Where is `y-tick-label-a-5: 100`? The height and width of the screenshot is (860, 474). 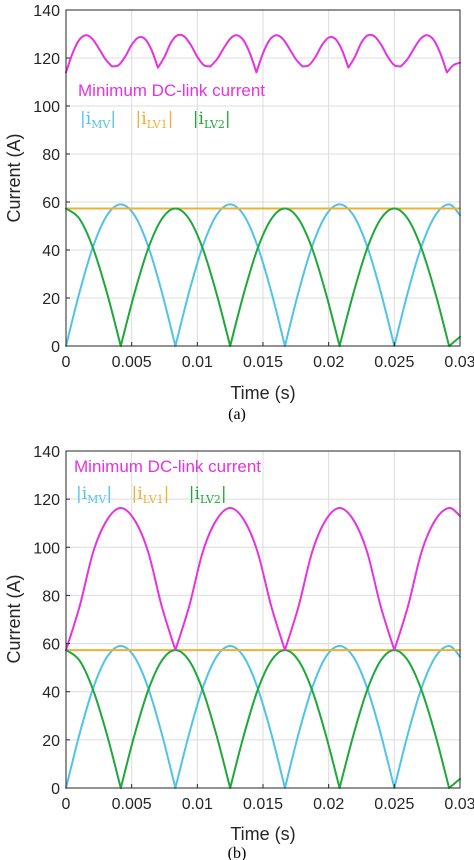 y-tick-label-a-5: 100 is located at coordinates (46, 107).